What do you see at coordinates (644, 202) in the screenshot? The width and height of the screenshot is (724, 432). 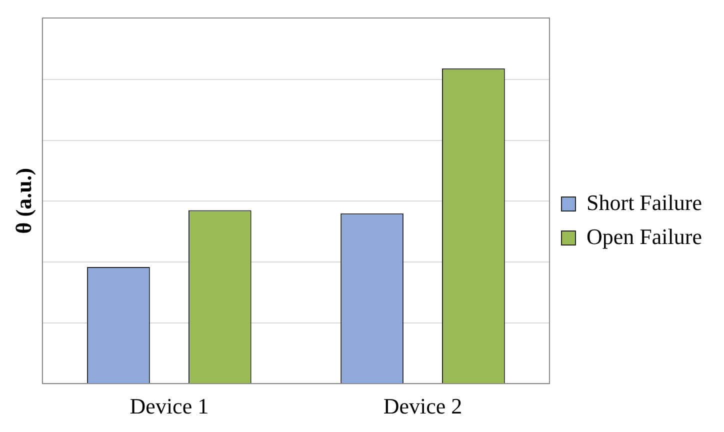 I see `legend-label: Short Failure` at bounding box center [644, 202].